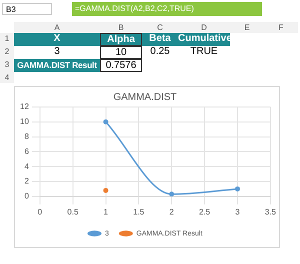 This screenshot has width=300, height=264. Describe the element at coordinates (139, 211) in the screenshot. I see `x-tick-label: 1.5` at that location.